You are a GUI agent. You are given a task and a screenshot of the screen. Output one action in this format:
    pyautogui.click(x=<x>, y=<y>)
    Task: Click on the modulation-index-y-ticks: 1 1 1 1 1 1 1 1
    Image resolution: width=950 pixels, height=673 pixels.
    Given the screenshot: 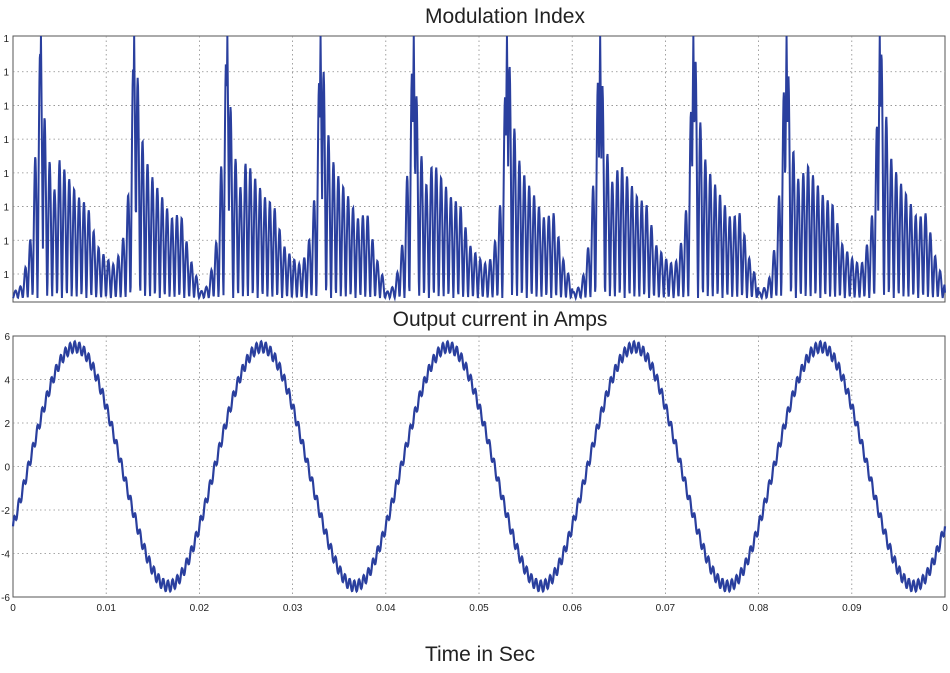 What is the action you would take?
    pyautogui.click(x=6, y=157)
    